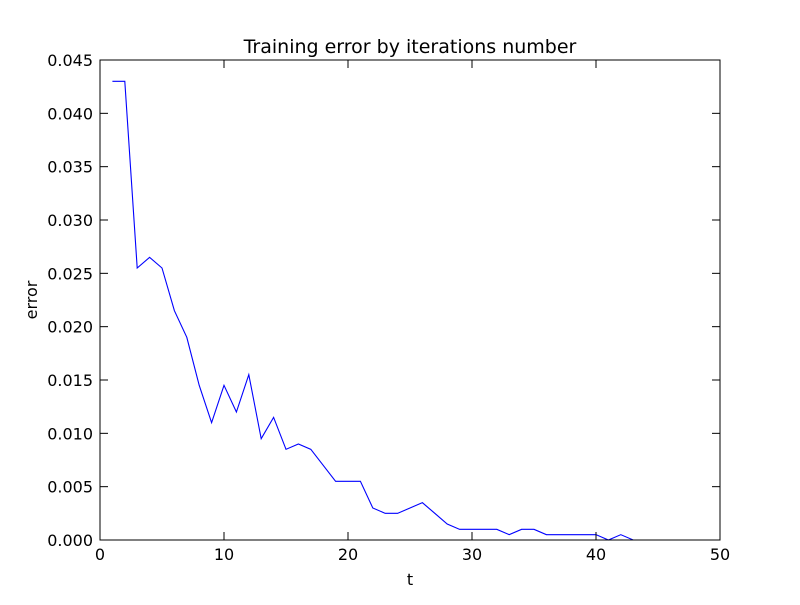  What do you see at coordinates (596, 554) in the screenshot?
I see `x-tick-label: 40` at bounding box center [596, 554].